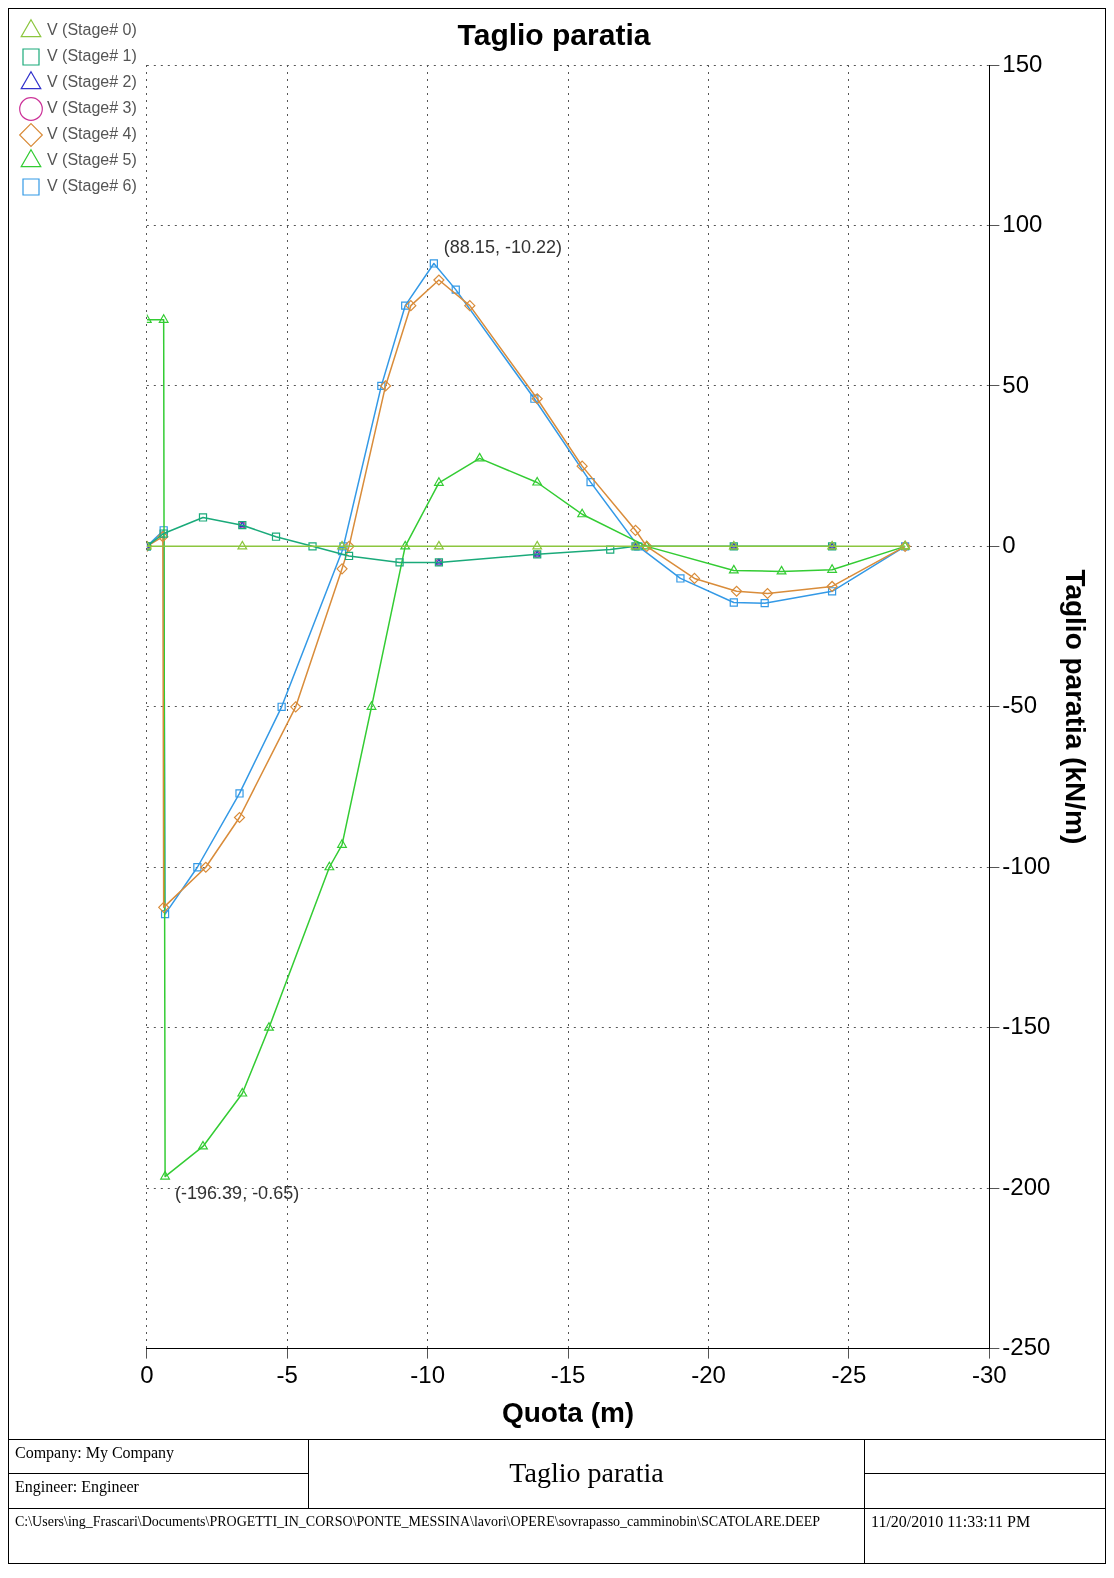  What do you see at coordinates (989, 1374) in the screenshot?
I see `x-tick-label: -30` at bounding box center [989, 1374].